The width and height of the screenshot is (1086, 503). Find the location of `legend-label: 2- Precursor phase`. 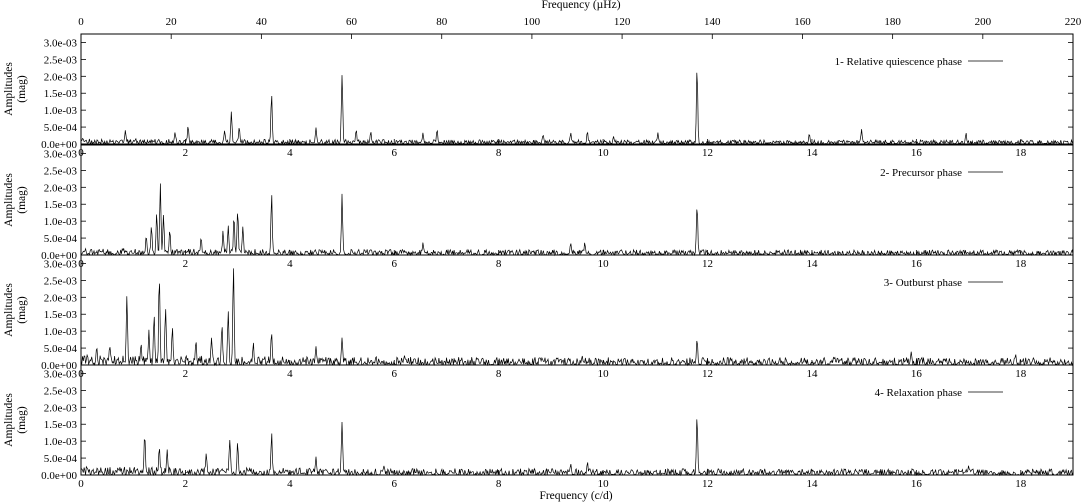

legend-label: 2- Precursor phase is located at coordinates (921, 173).